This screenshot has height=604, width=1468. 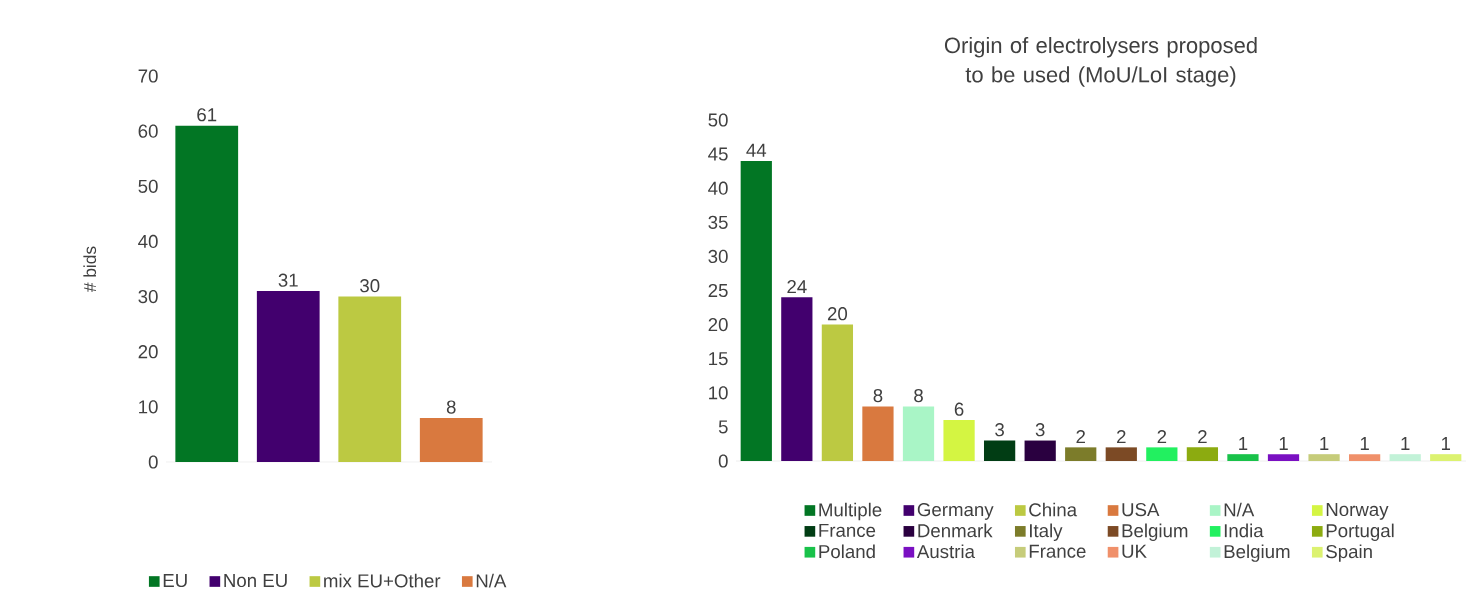 I want to click on y-tick-label: 15, so click(x=718, y=359).